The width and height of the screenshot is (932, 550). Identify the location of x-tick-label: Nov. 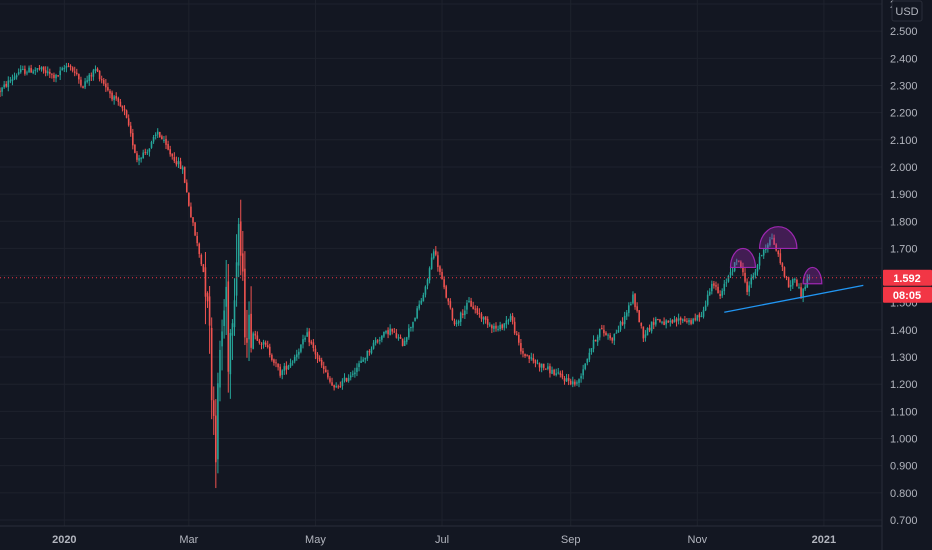
(698, 540).